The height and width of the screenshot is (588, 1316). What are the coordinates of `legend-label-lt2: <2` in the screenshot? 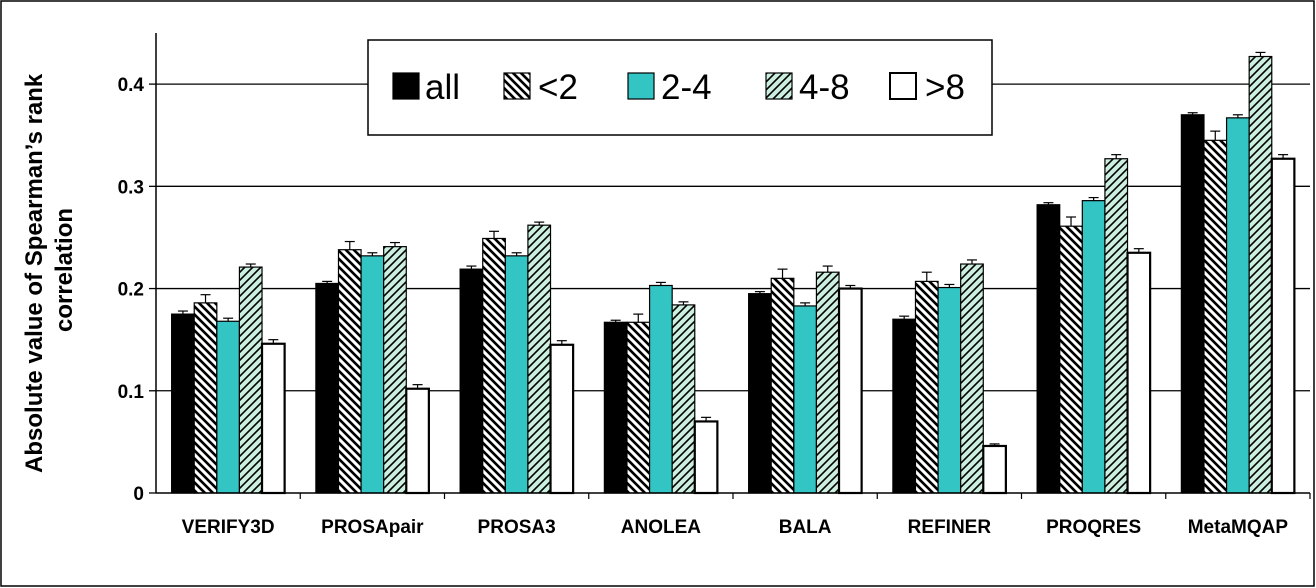 It's located at (558, 87).